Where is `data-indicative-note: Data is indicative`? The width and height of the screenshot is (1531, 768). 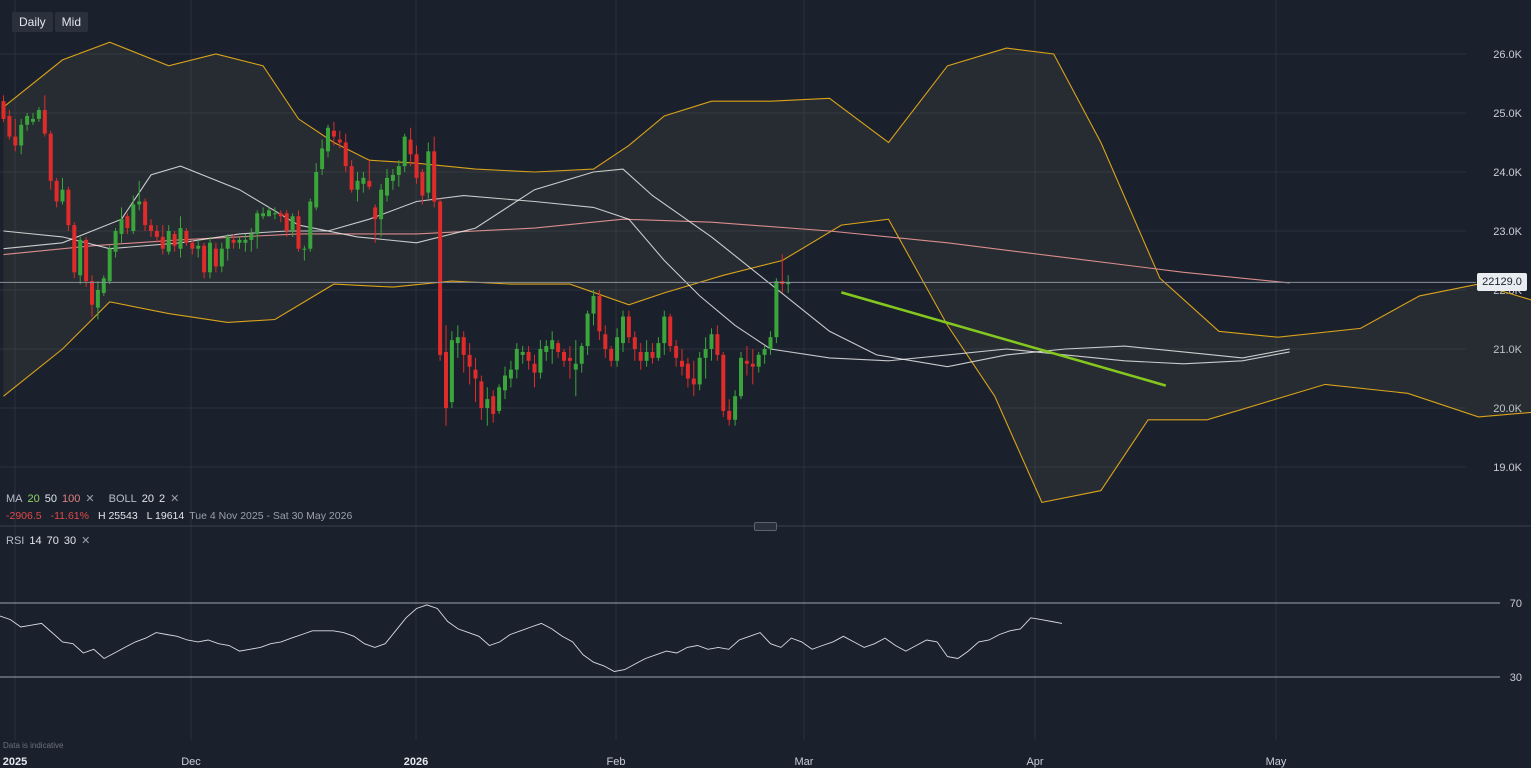
data-indicative-note: Data is indicative is located at coordinates (33, 745).